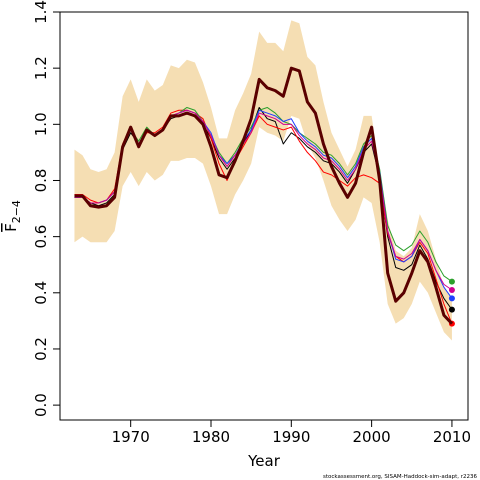 The image size is (480, 480). I want to click on x-tick-label: 2000, so click(372, 437).